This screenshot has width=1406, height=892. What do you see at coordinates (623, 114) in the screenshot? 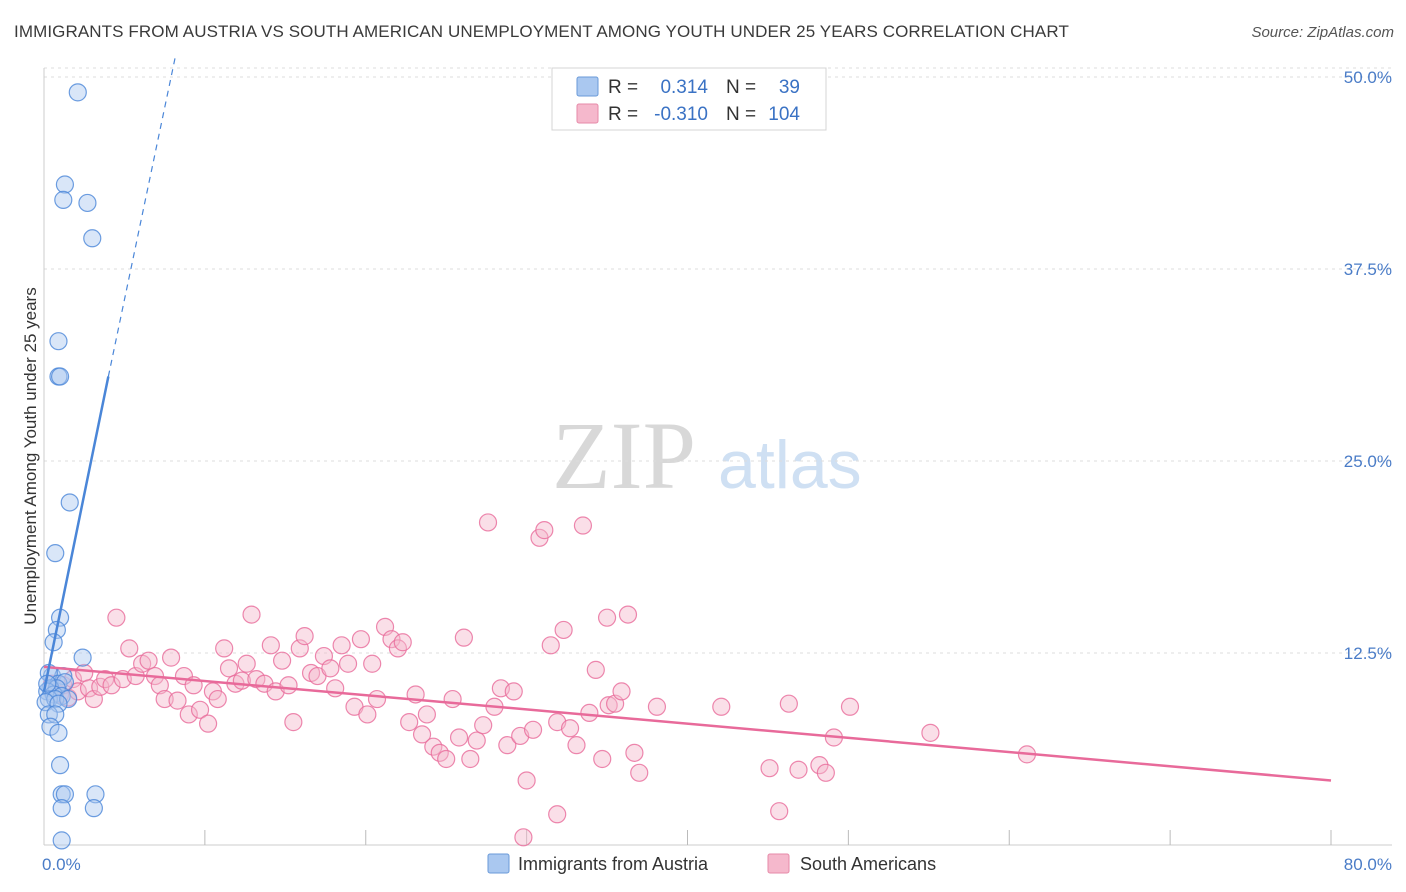
I see `legend-r-label-2: R =` at bounding box center [623, 114].